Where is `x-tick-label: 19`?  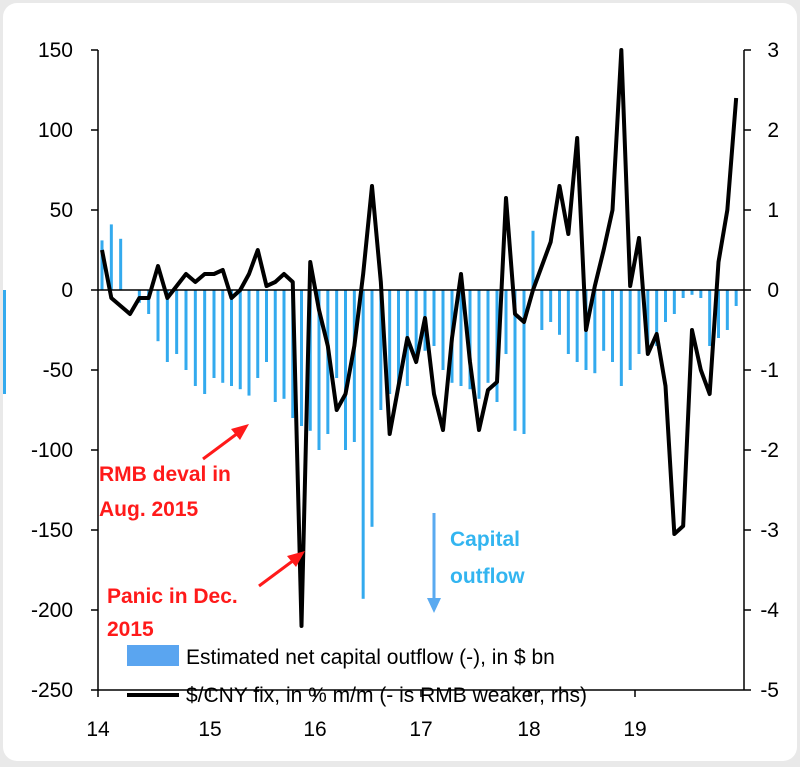
x-tick-label: 19 is located at coordinates (634, 729).